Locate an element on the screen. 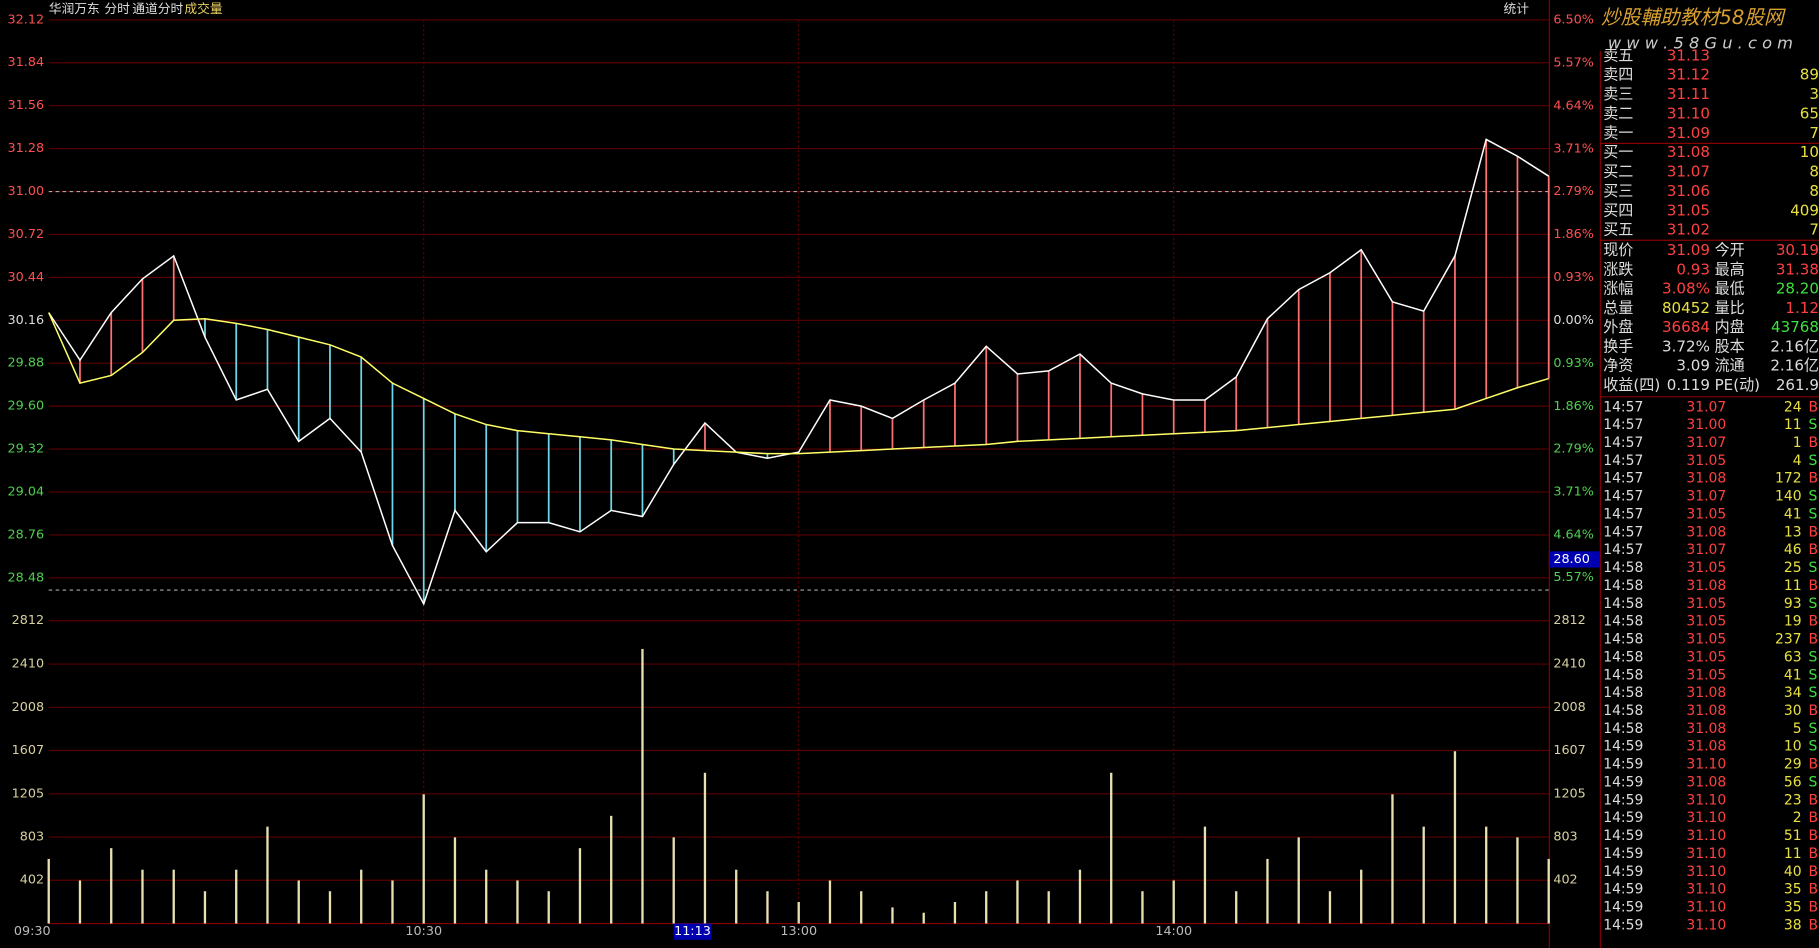 This screenshot has width=1819, height=948. y-tick-label: 32.12 is located at coordinates (26, 19).